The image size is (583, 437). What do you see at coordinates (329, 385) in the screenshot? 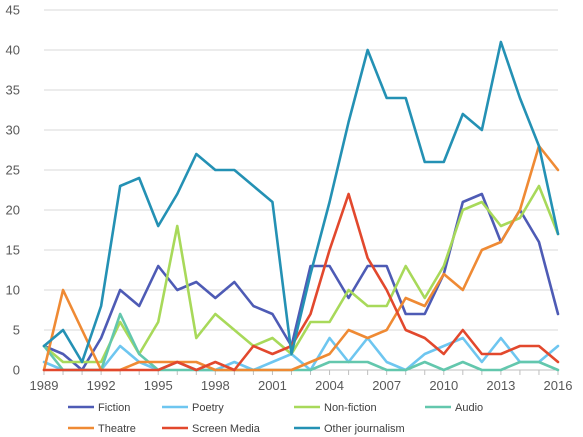
I see `x-tick-label: 2004` at bounding box center [329, 385].